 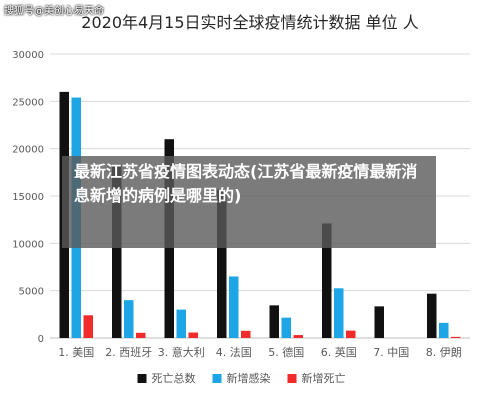 What do you see at coordinates (41, 339) in the screenshot?
I see `y-tick-label: 0` at bounding box center [41, 339].